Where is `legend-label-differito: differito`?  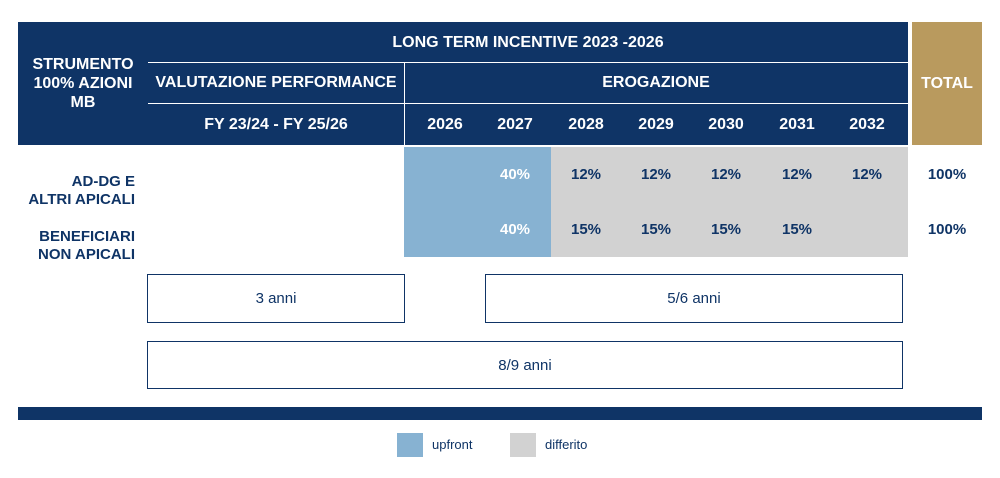
legend-label-differito: differito is located at coordinates (566, 444).